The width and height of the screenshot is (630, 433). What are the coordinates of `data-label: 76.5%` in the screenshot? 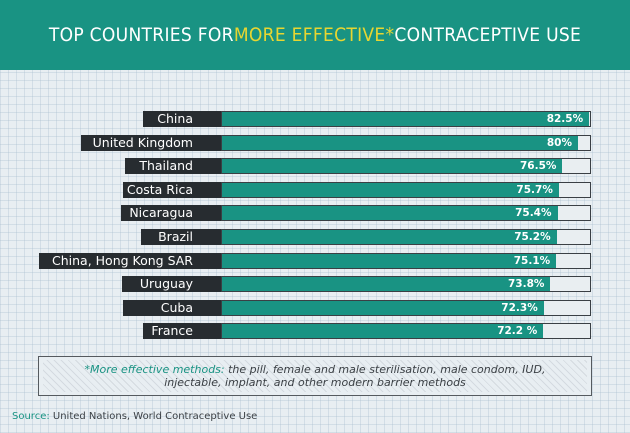 It's located at (538, 166).